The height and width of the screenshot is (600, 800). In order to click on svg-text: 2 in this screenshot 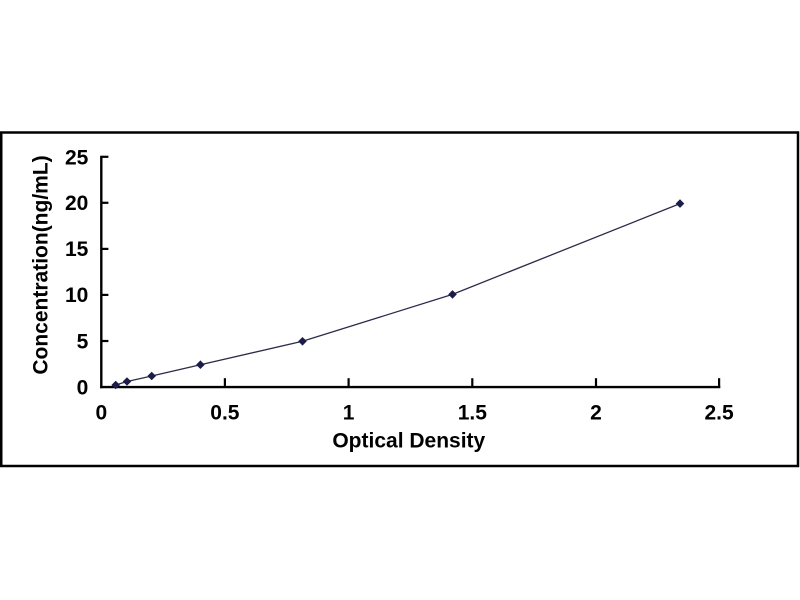, I will do `click(596, 412)`.